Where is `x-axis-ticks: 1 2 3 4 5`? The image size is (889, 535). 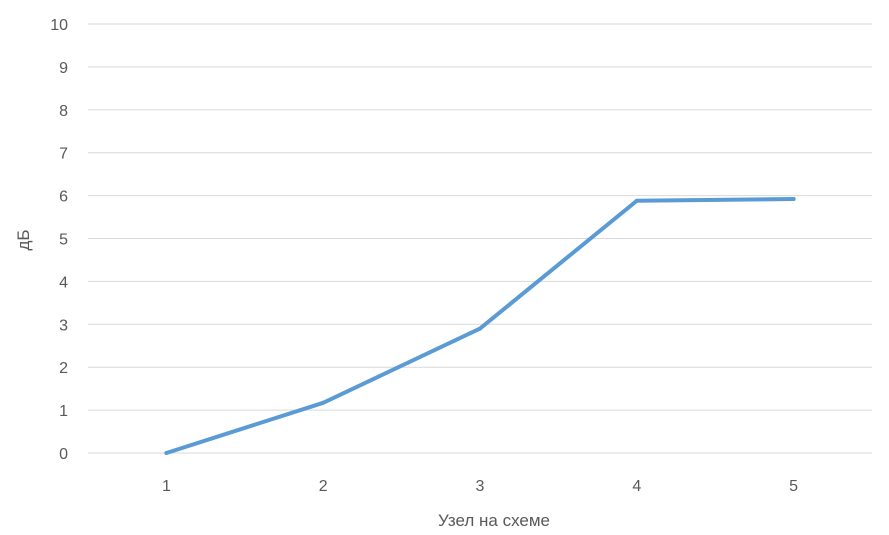
x-axis-ticks: 1 2 3 4 5 is located at coordinates (480, 486).